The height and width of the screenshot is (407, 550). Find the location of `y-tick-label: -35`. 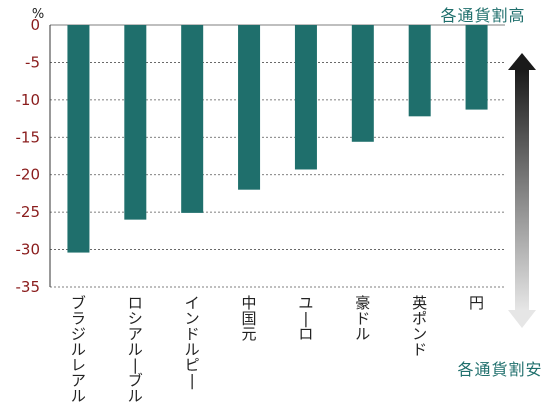

y-tick-label: -35 is located at coordinates (28, 287).